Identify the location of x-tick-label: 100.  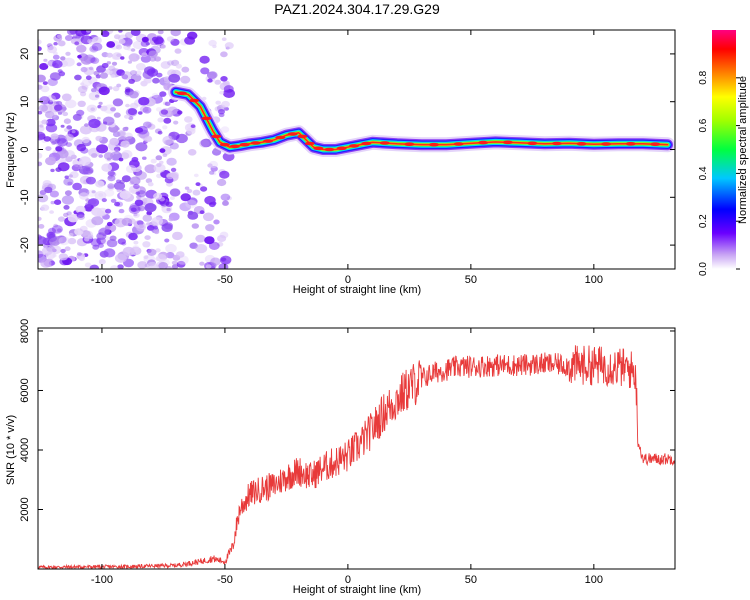
(594, 580).